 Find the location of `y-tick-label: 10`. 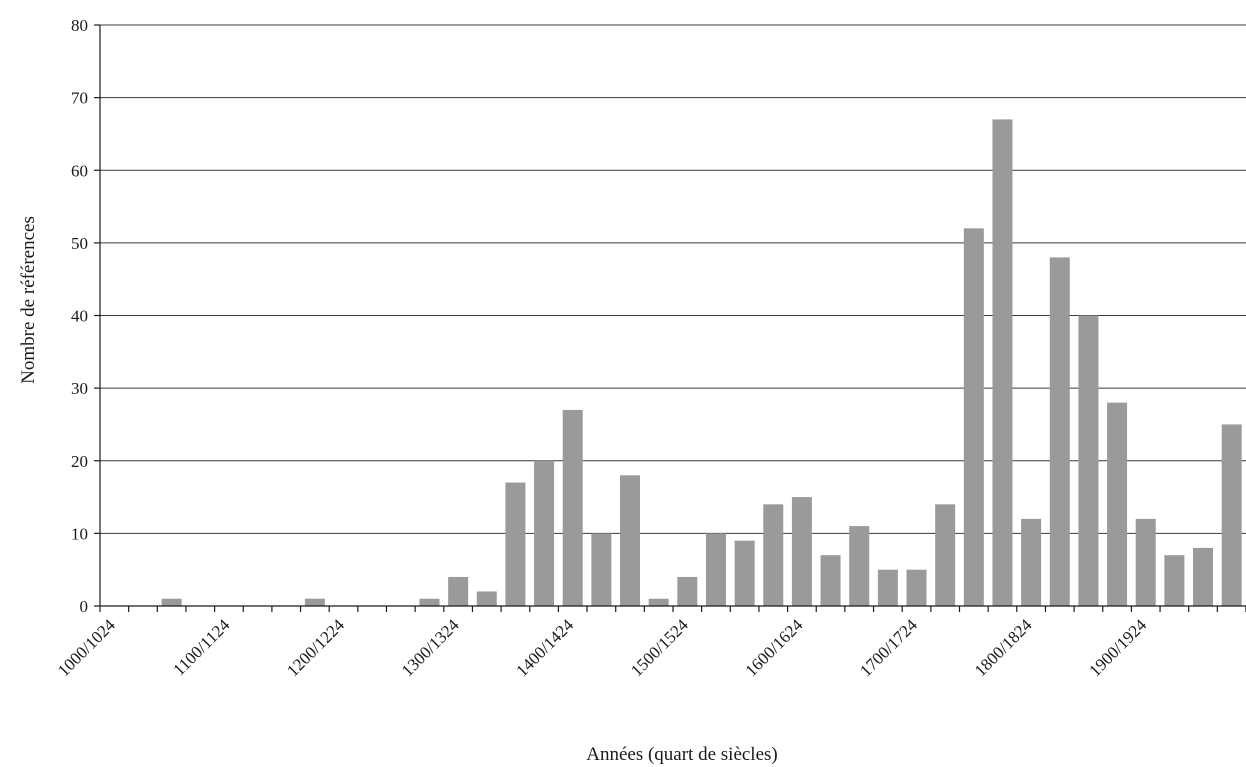

y-tick-label: 10 is located at coordinates (79, 533).